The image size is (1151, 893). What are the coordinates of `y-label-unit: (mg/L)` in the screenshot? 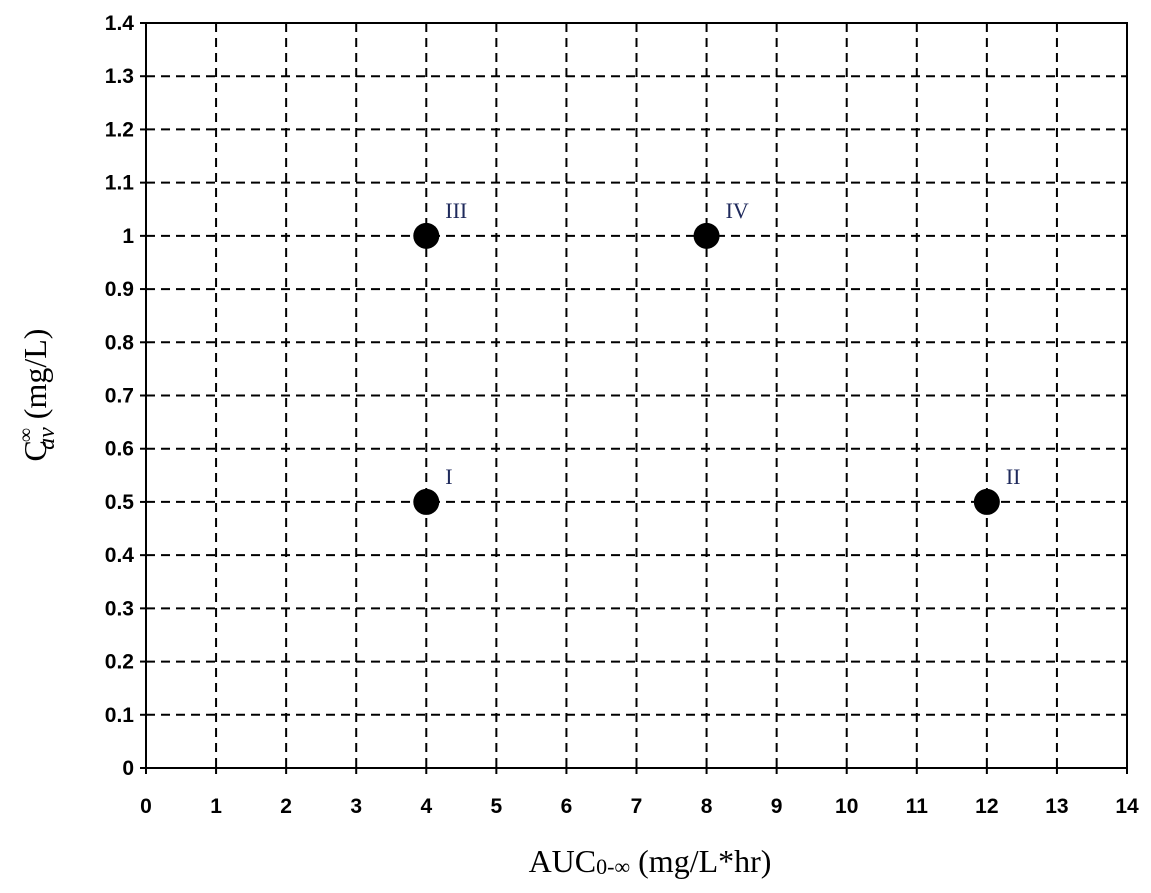 It's located at (35, 378).